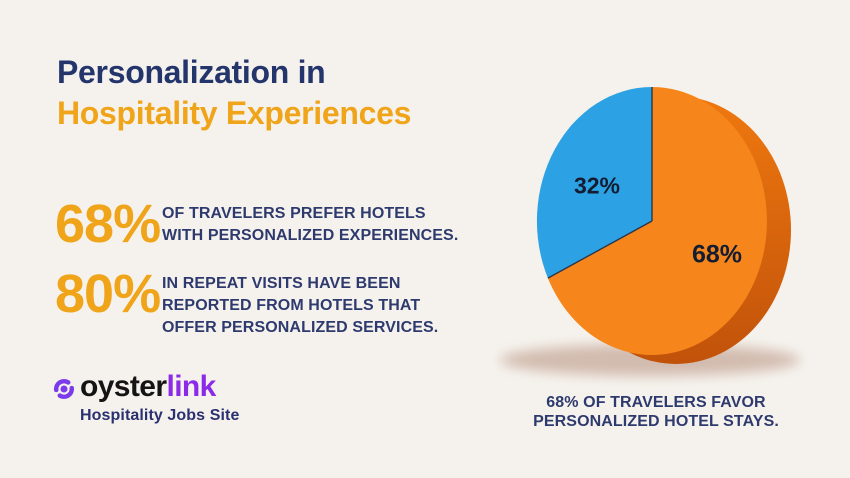 This screenshot has width=850, height=478. What do you see at coordinates (597, 185) in the screenshot?
I see `pie-label-32: 32%` at bounding box center [597, 185].